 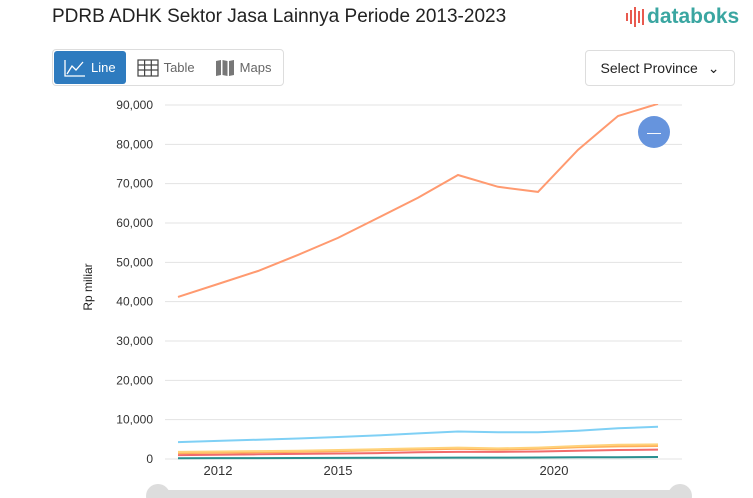 I want to click on range-slider-left-handle, so click(x=158, y=491).